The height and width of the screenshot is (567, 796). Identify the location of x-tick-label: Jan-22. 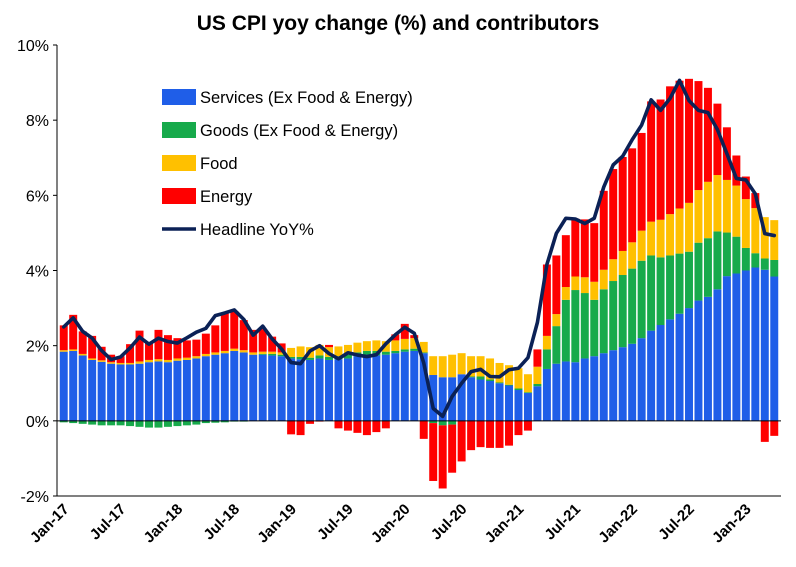
(618, 524).